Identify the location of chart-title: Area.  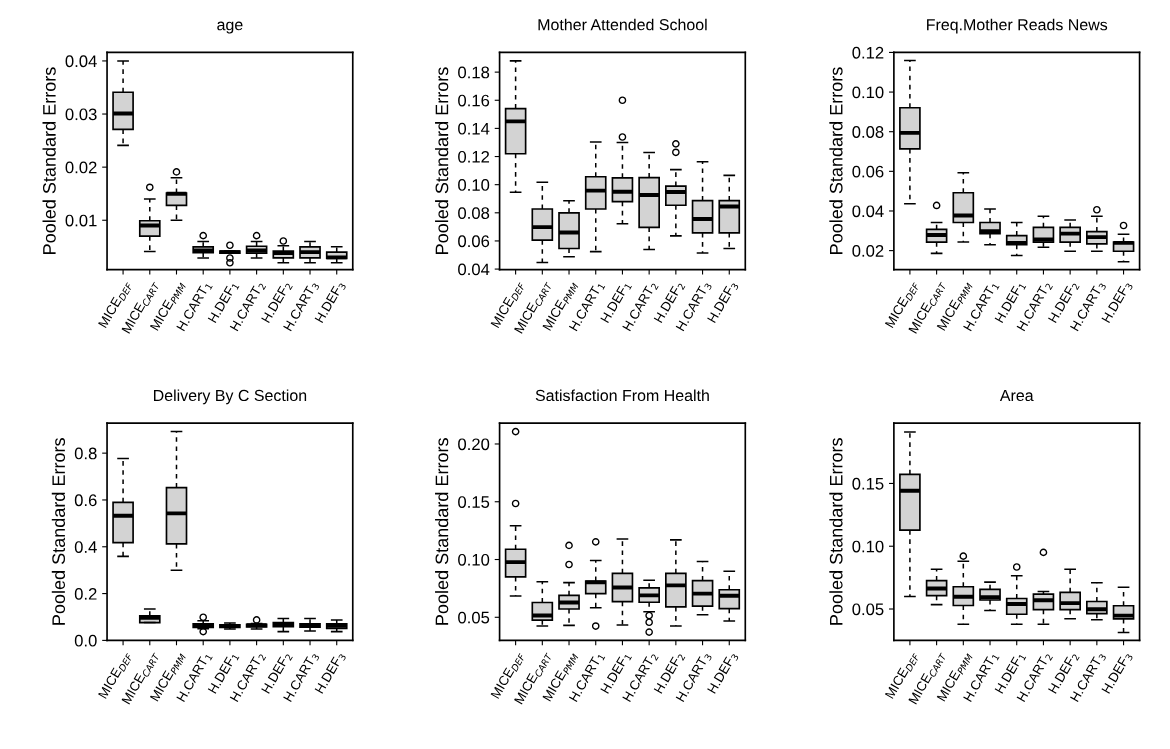
(1016, 395).